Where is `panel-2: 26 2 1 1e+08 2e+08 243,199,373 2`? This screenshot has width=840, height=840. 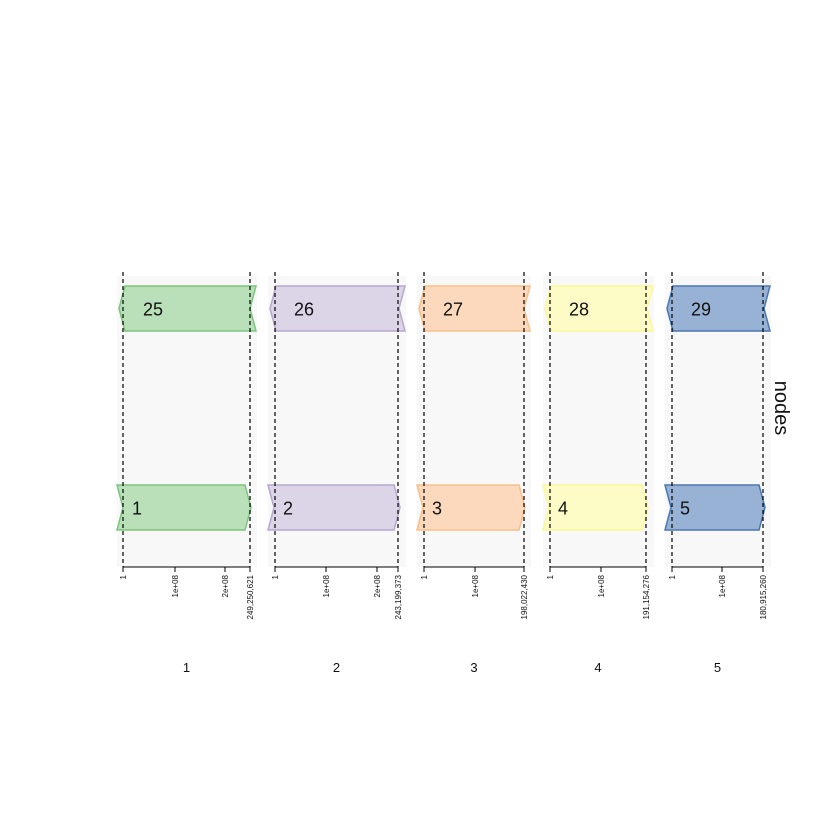
panel-2: 26 2 1 1e+08 2e+08 243,199,373 2 is located at coordinates (336, 473).